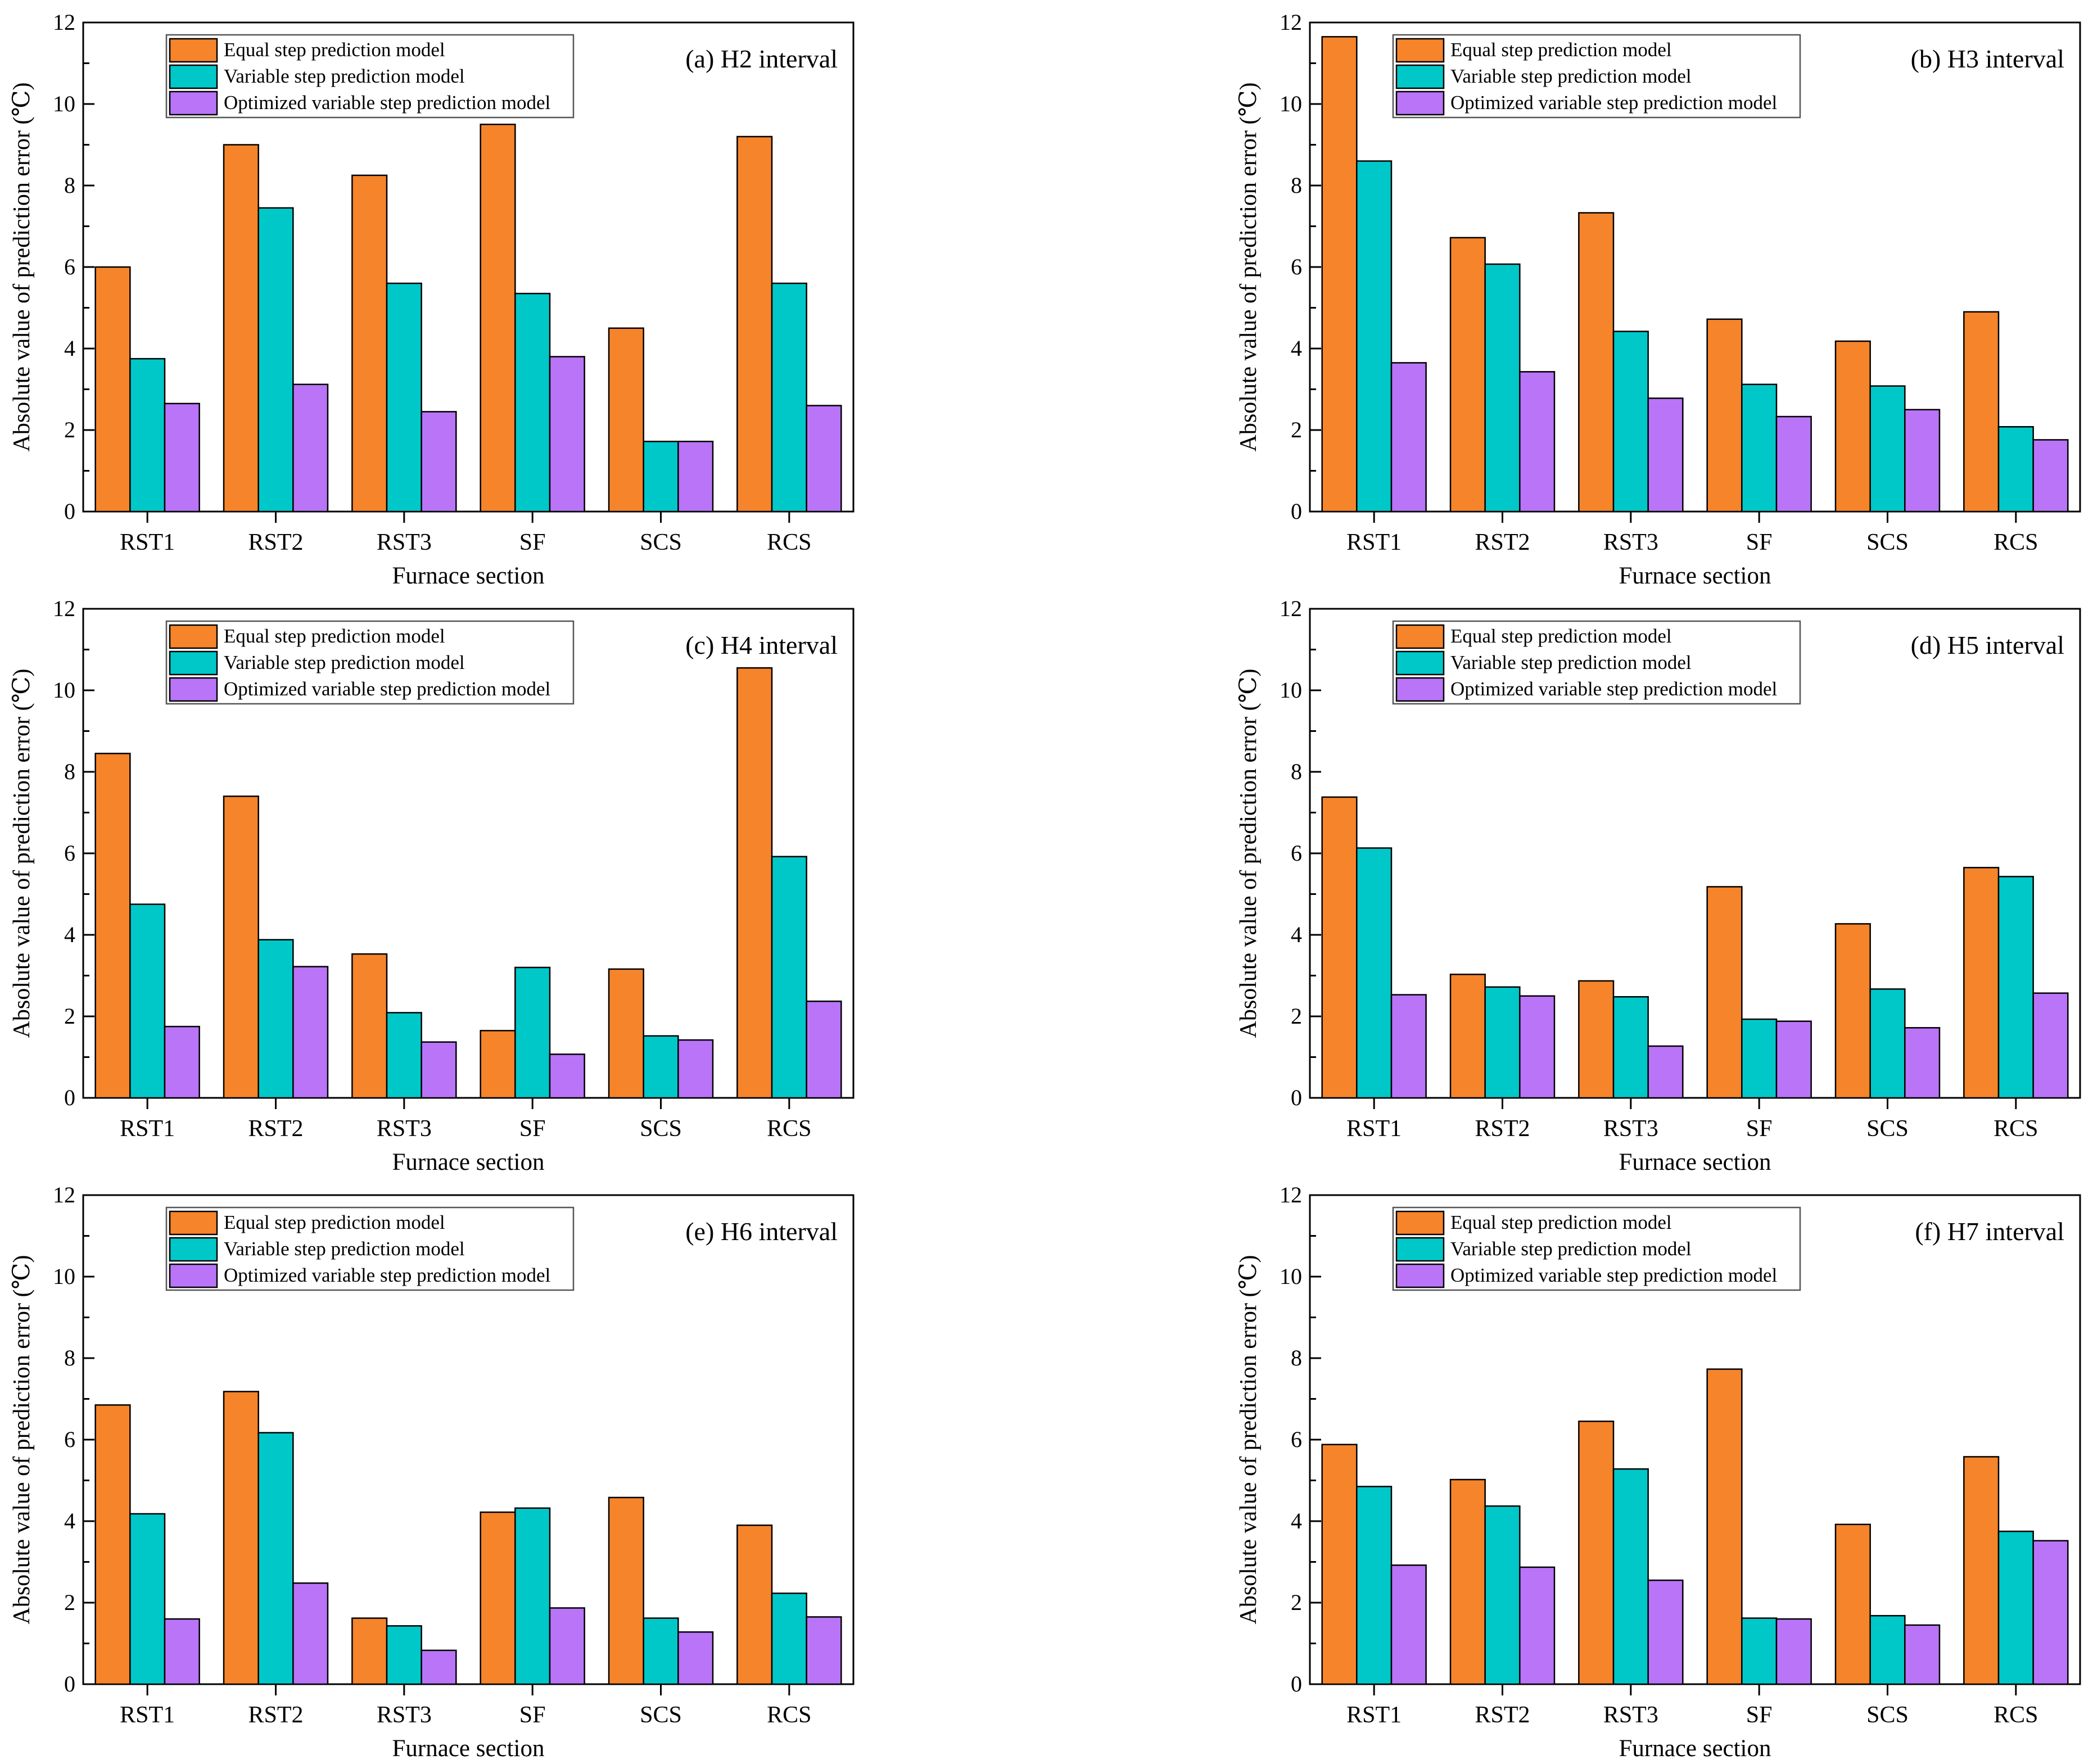  What do you see at coordinates (1793, 1059) in the screenshot?
I see `bar-optimized-sf` at bounding box center [1793, 1059].